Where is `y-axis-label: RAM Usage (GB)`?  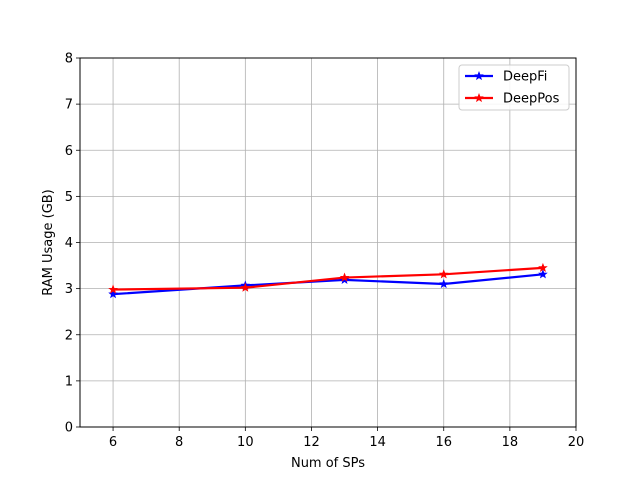
y-axis-label: RAM Usage (GB) is located at coordinates (48, 242).